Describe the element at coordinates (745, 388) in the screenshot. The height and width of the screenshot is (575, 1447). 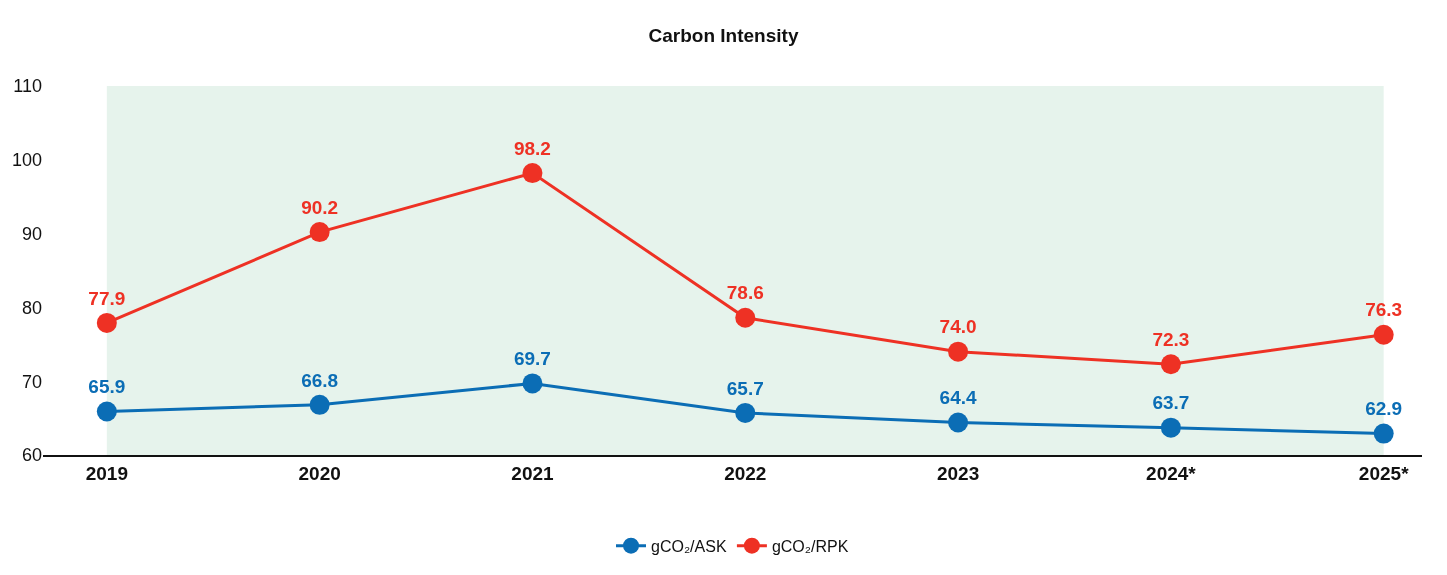
I see `data-label: 65.7` at that location.